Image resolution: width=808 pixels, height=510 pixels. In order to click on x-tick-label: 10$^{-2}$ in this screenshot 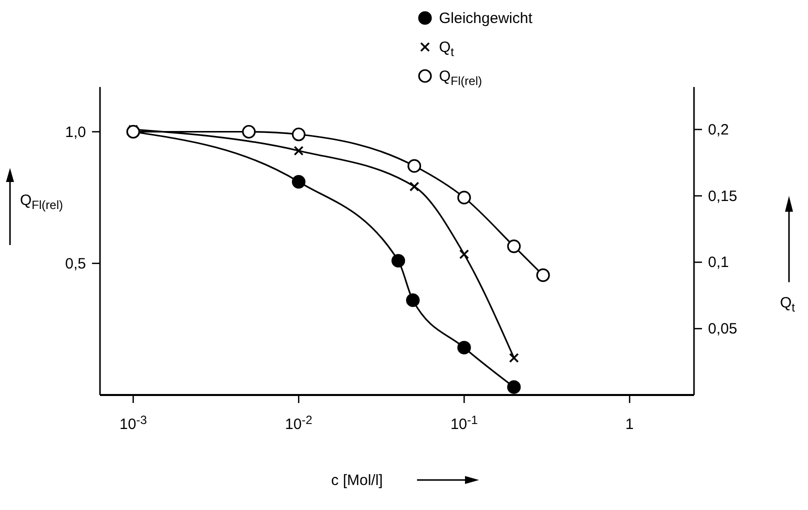, I will do `click(298, 422)`.